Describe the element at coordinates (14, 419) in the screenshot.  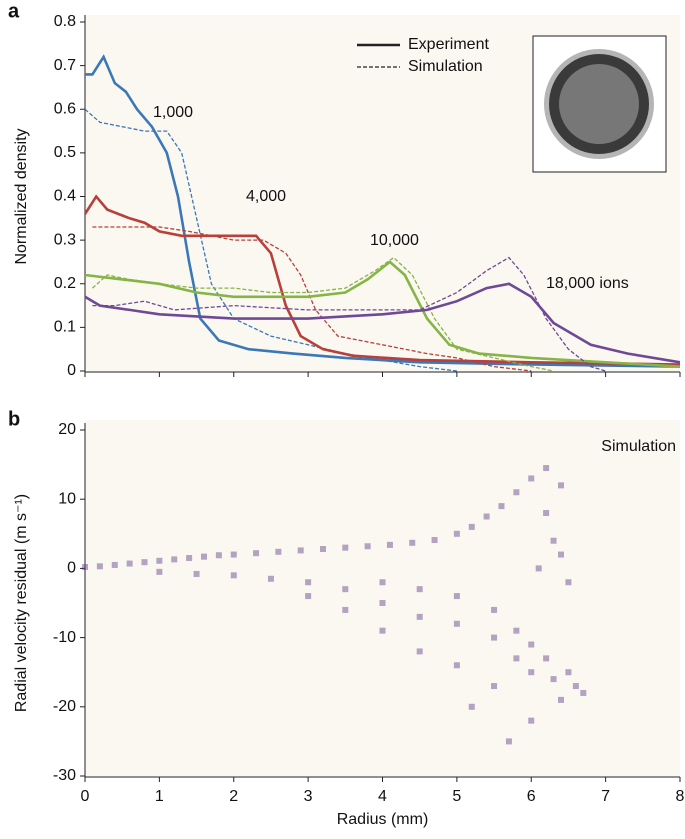
I see `panel-label: b` at that location.